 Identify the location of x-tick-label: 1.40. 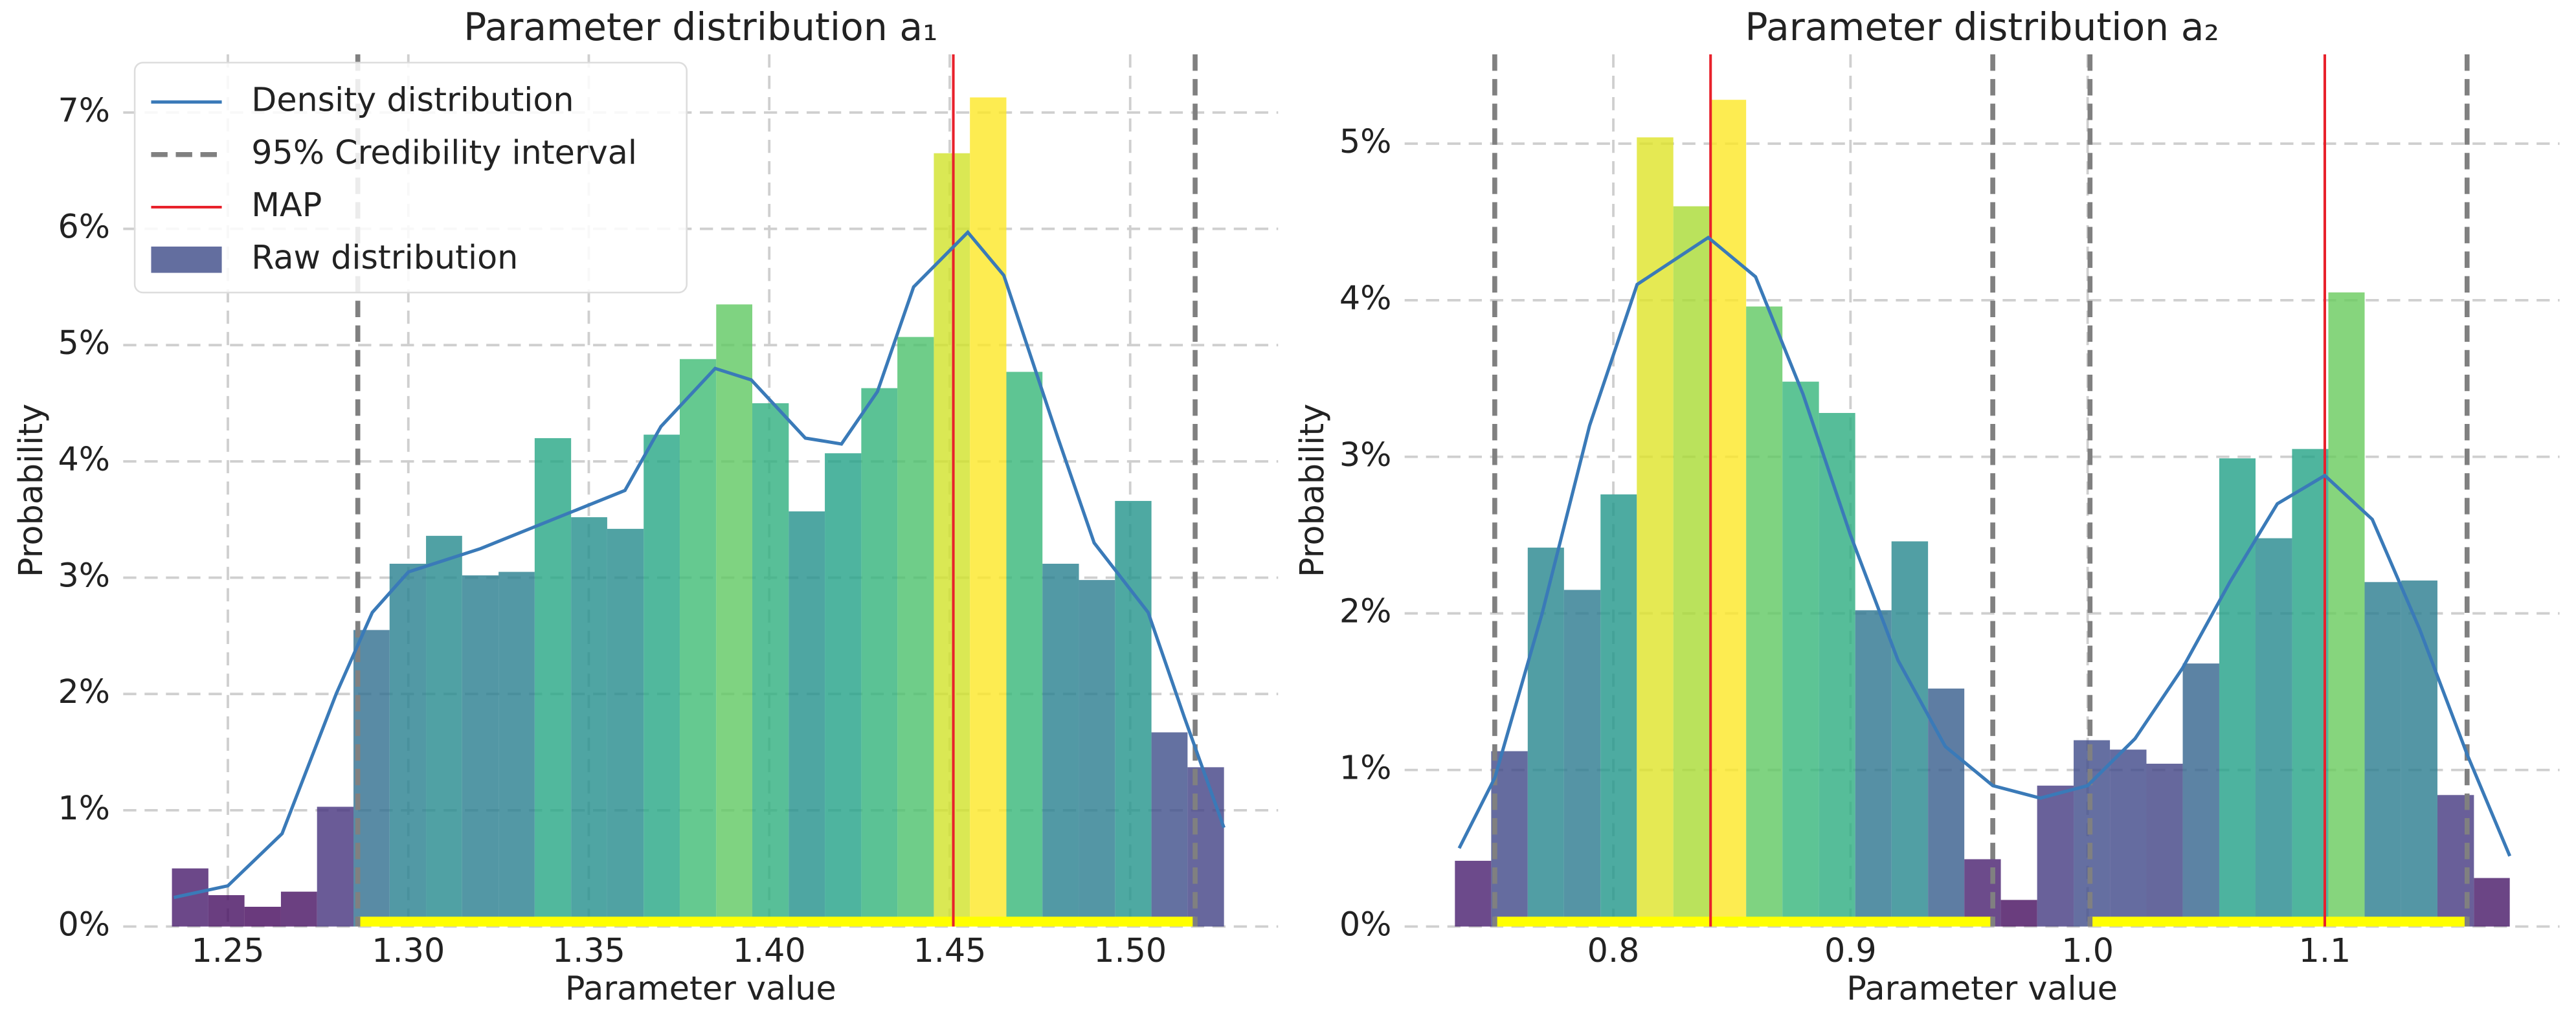
(770, 950).